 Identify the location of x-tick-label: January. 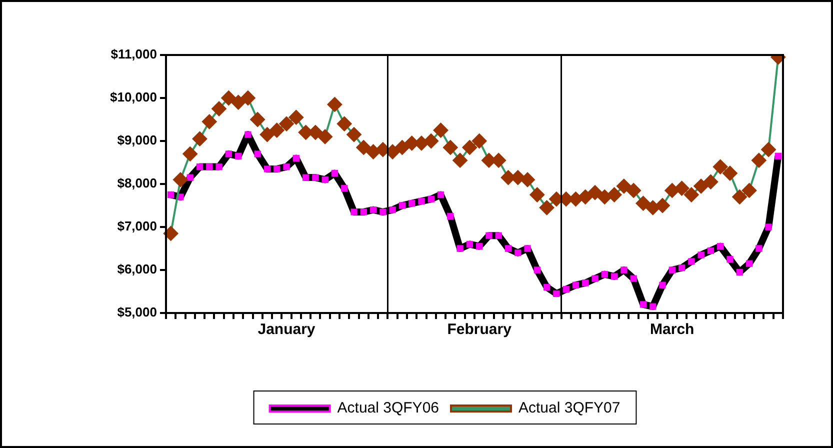
(287, 329).